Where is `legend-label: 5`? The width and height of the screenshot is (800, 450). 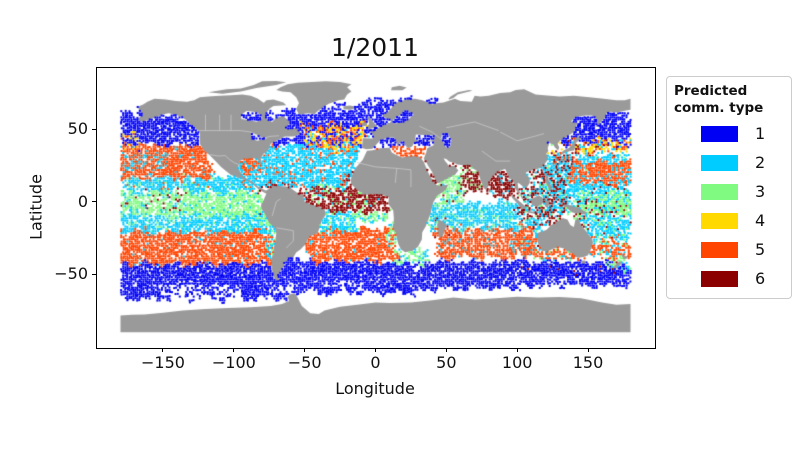
legend-label: 5 is located at coordinates (760, 249).